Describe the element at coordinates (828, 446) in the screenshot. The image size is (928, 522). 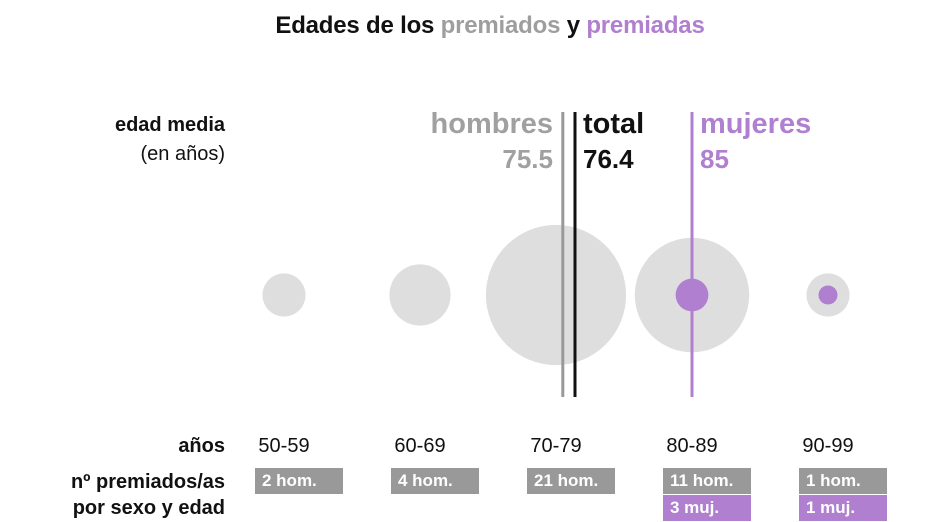
I see `age-label-90-99: 90-99` at that location.